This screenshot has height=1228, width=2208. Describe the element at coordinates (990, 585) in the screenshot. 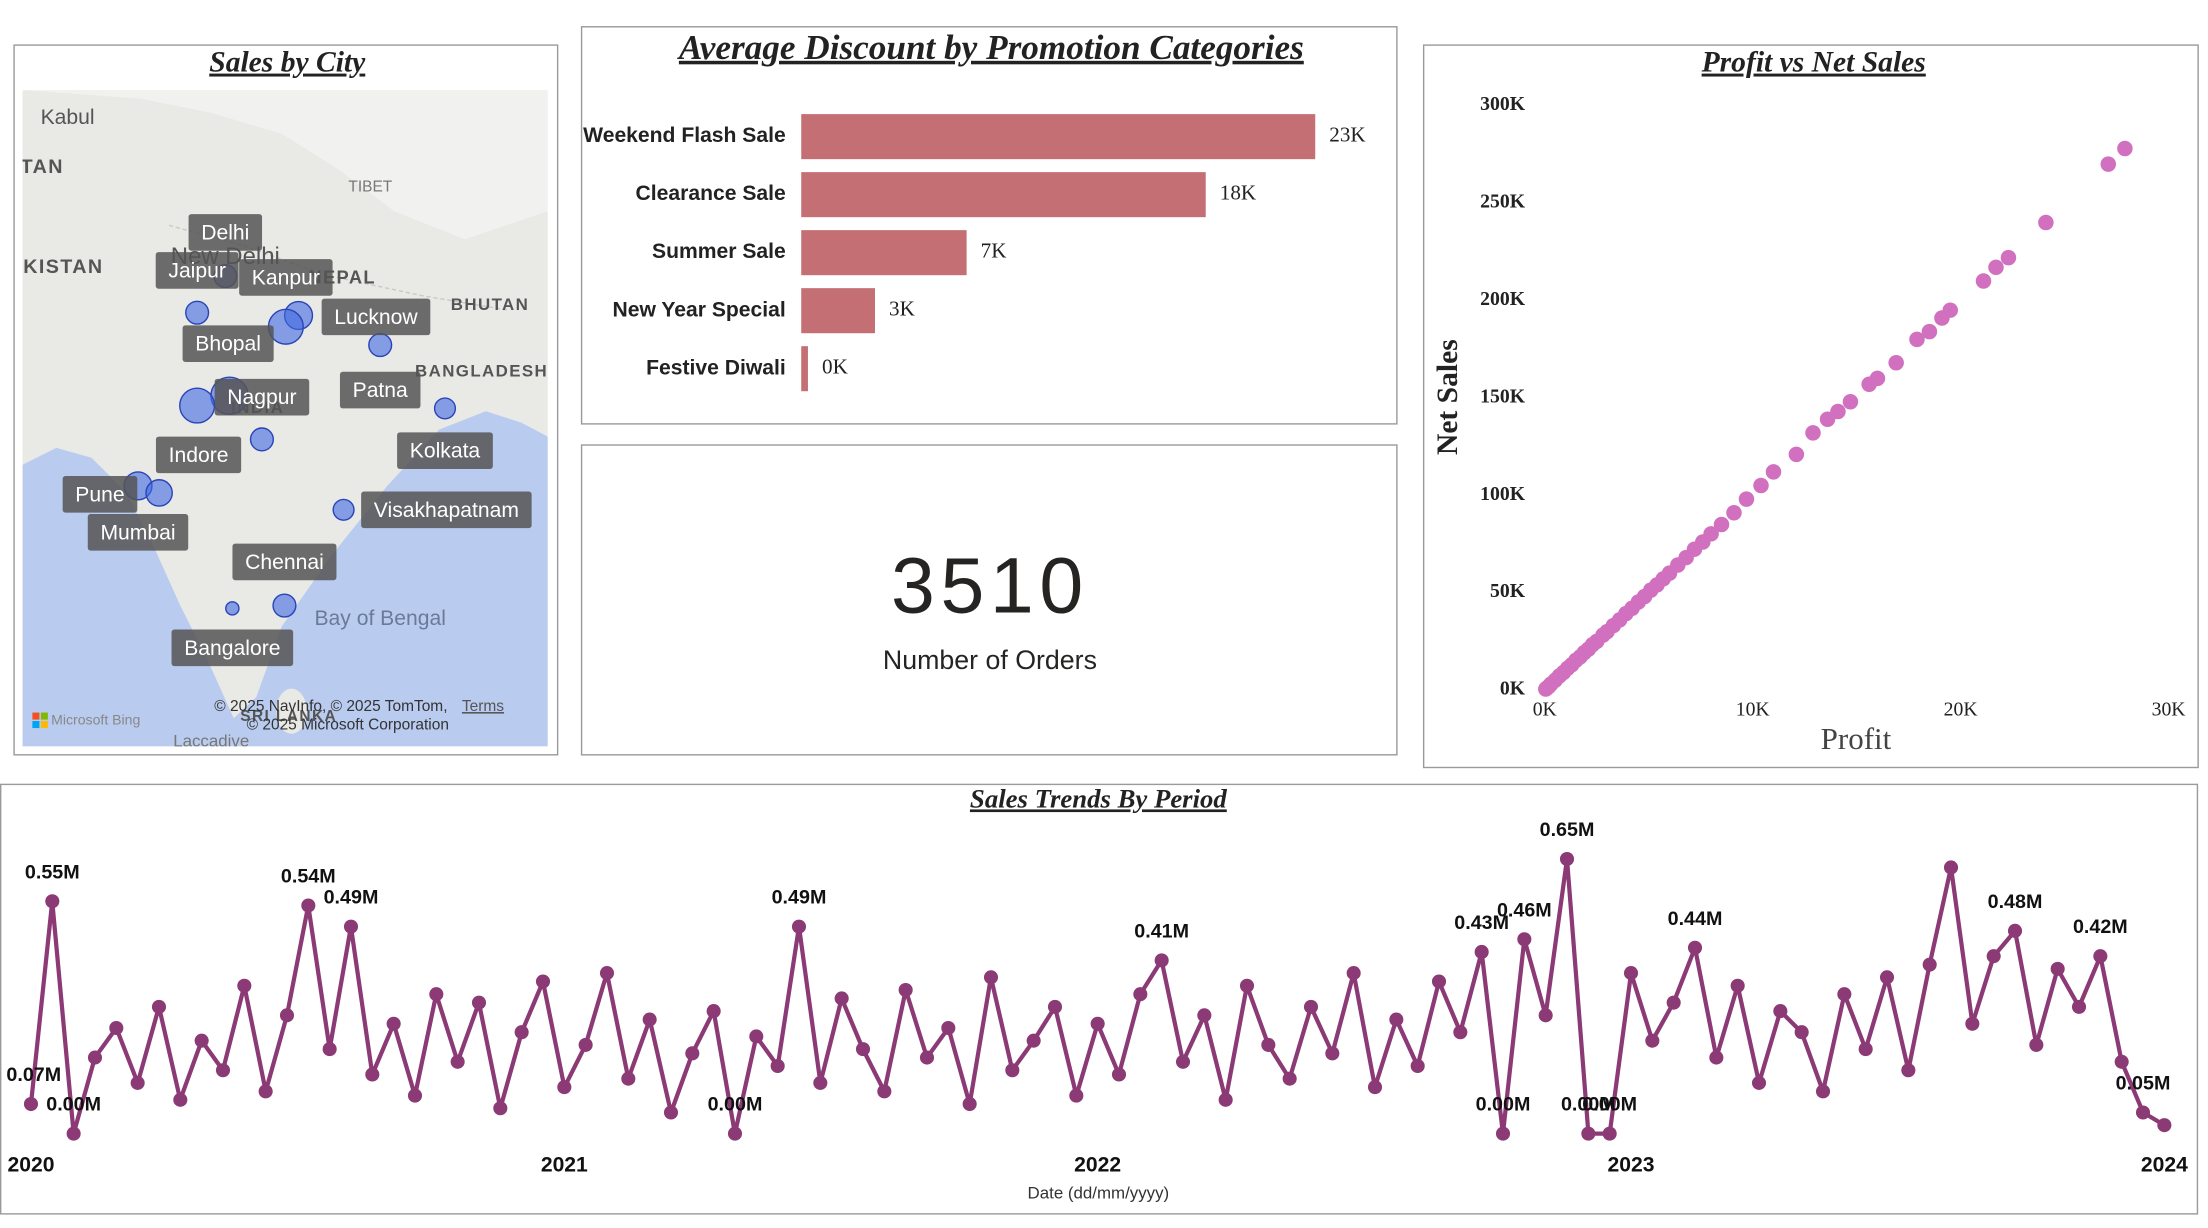

I see `kpi-value: 3510` at that location.